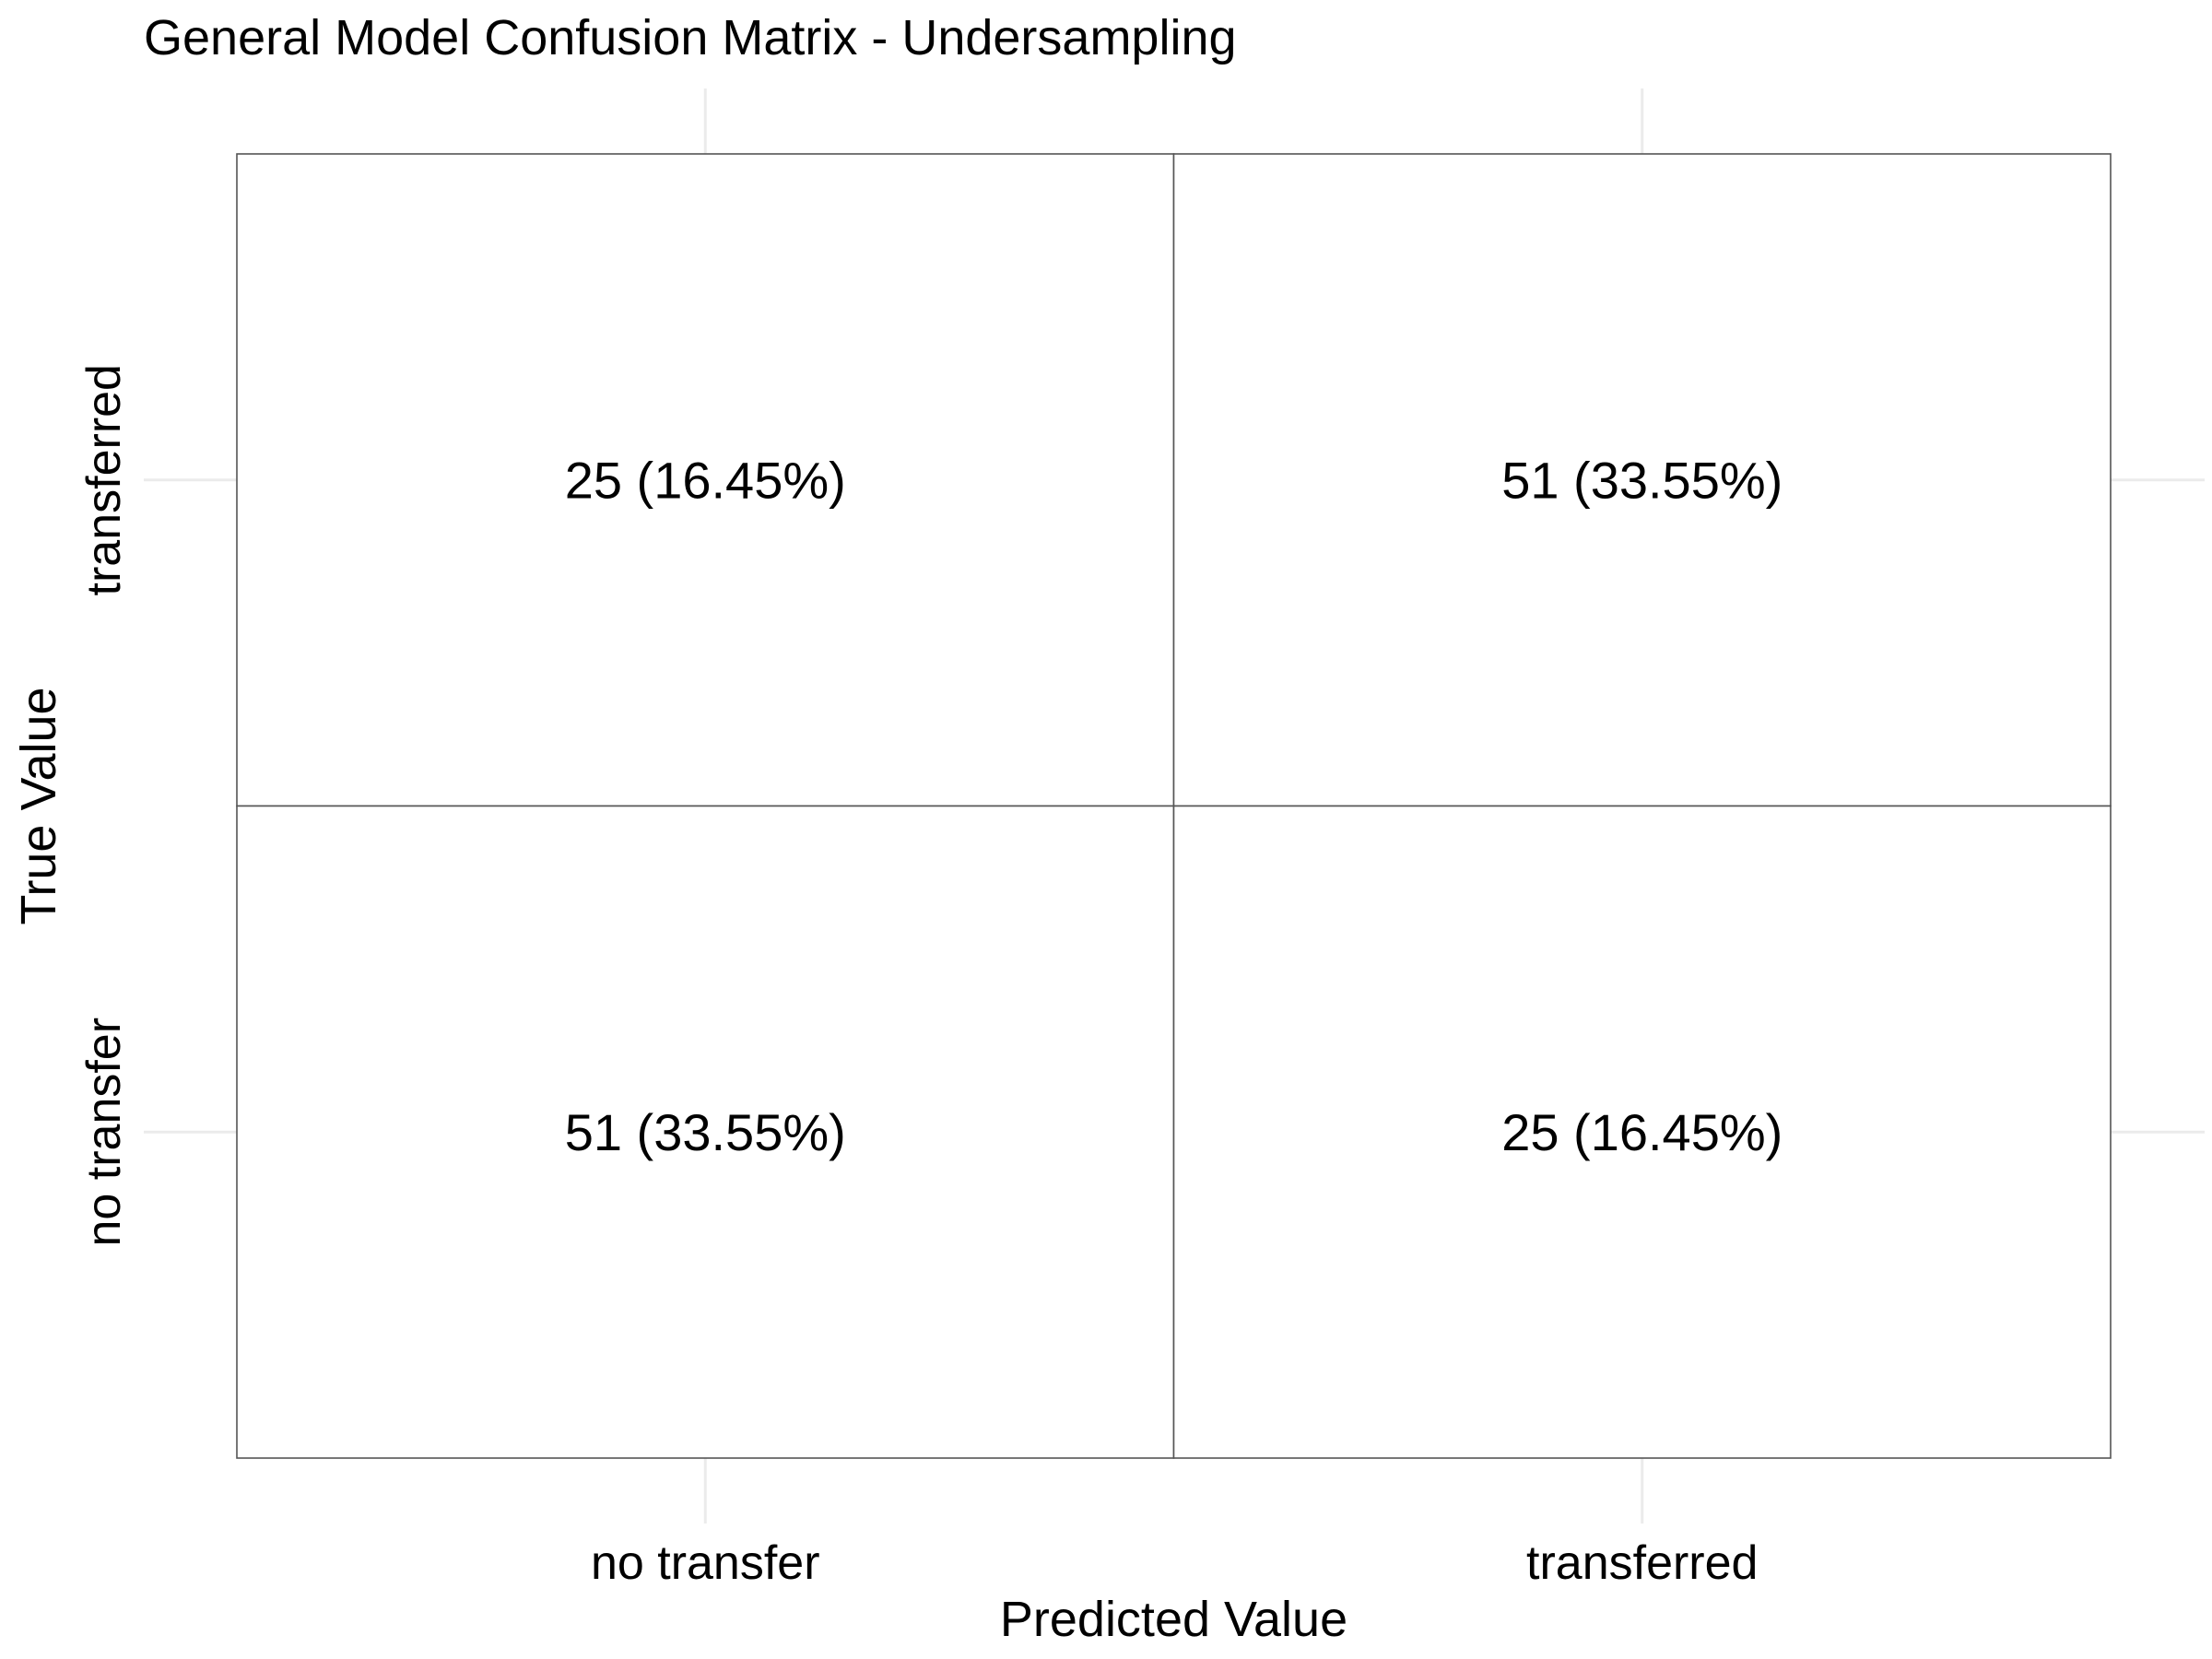 This screenshot has width=2212, height=1659. I want to click on y-tick-label: no transfer, so click(104, 1132).